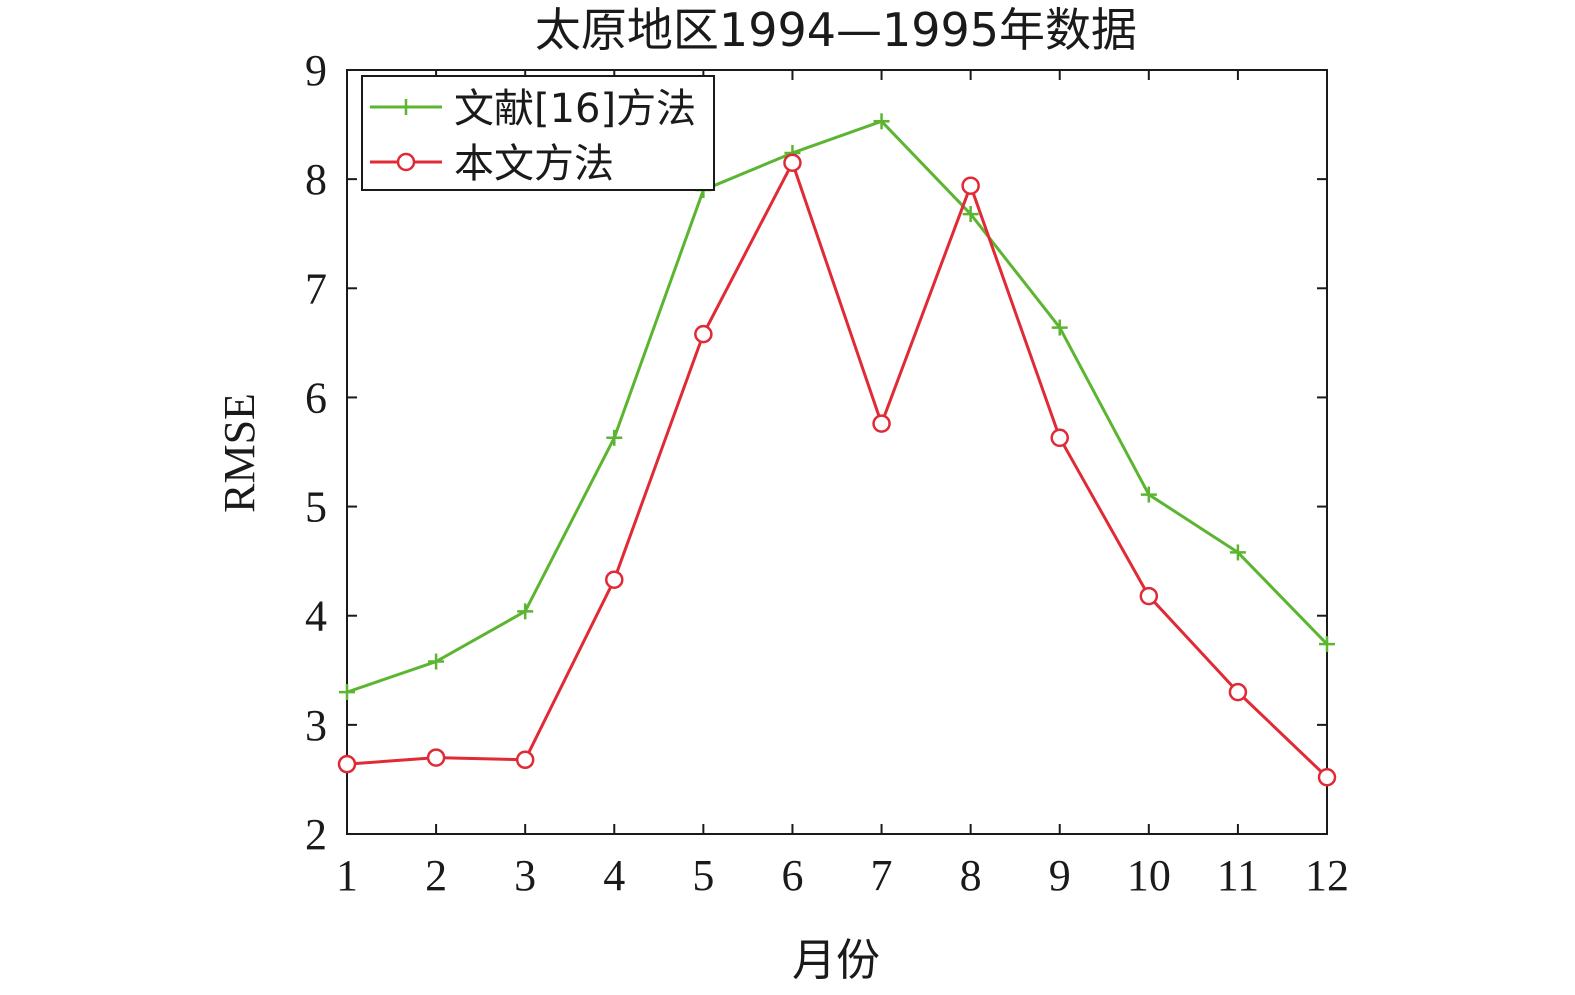  What do you see at coordinates (971, 875) in the screenshot?
I see `x-tick-label: 8` at bounding box center [971, 875].